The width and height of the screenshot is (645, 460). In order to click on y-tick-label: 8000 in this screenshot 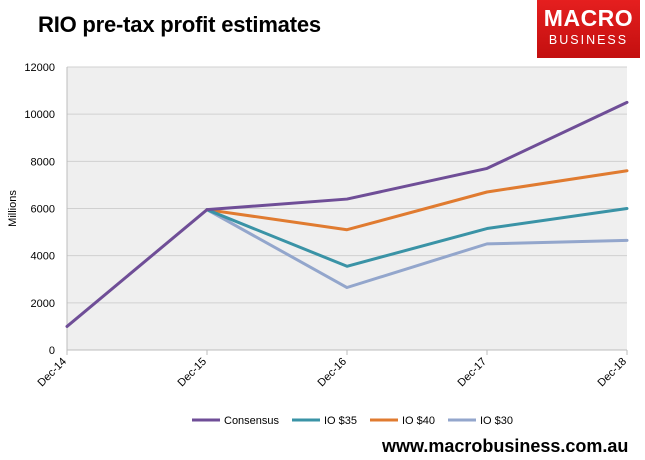, I will do `click(43, 162)`.